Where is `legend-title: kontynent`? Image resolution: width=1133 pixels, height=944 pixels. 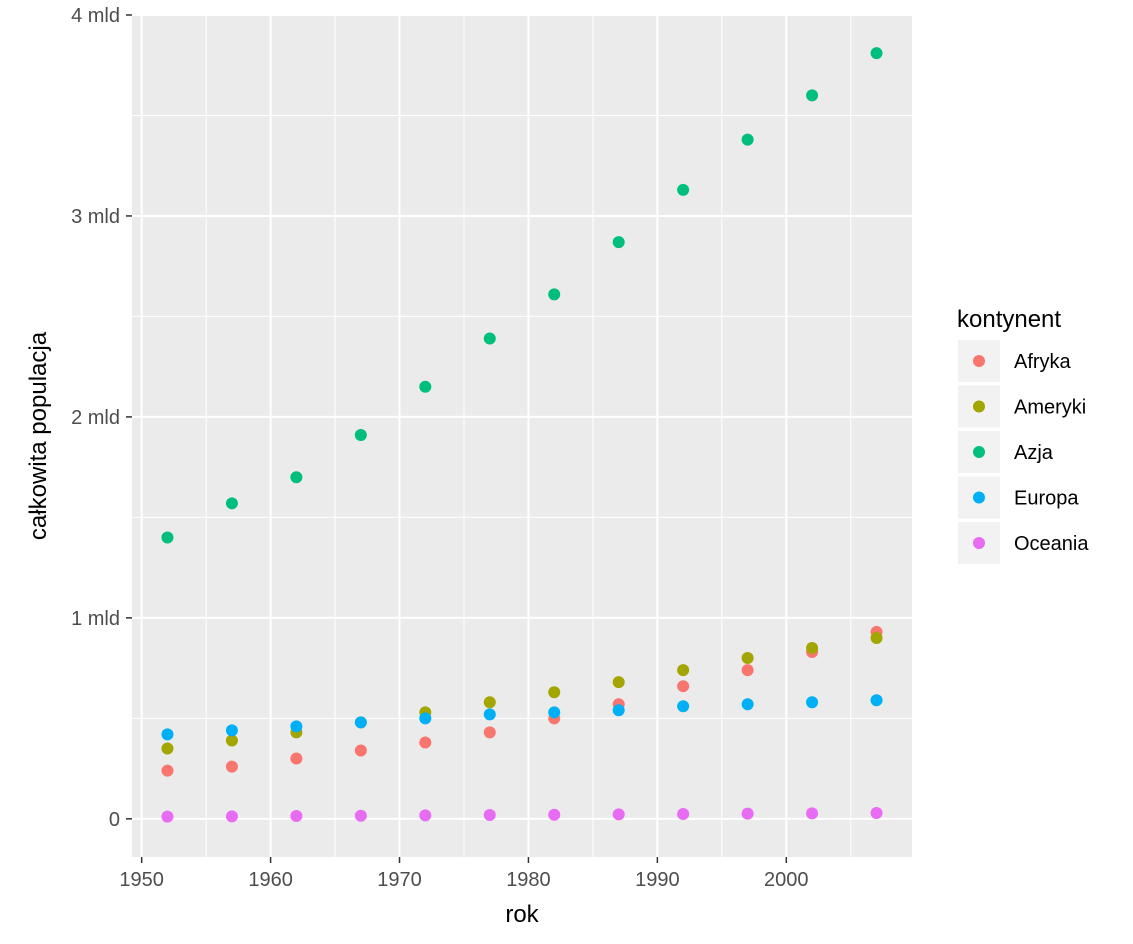
legend-title: kontynent is located at coordinates (1009, 319).